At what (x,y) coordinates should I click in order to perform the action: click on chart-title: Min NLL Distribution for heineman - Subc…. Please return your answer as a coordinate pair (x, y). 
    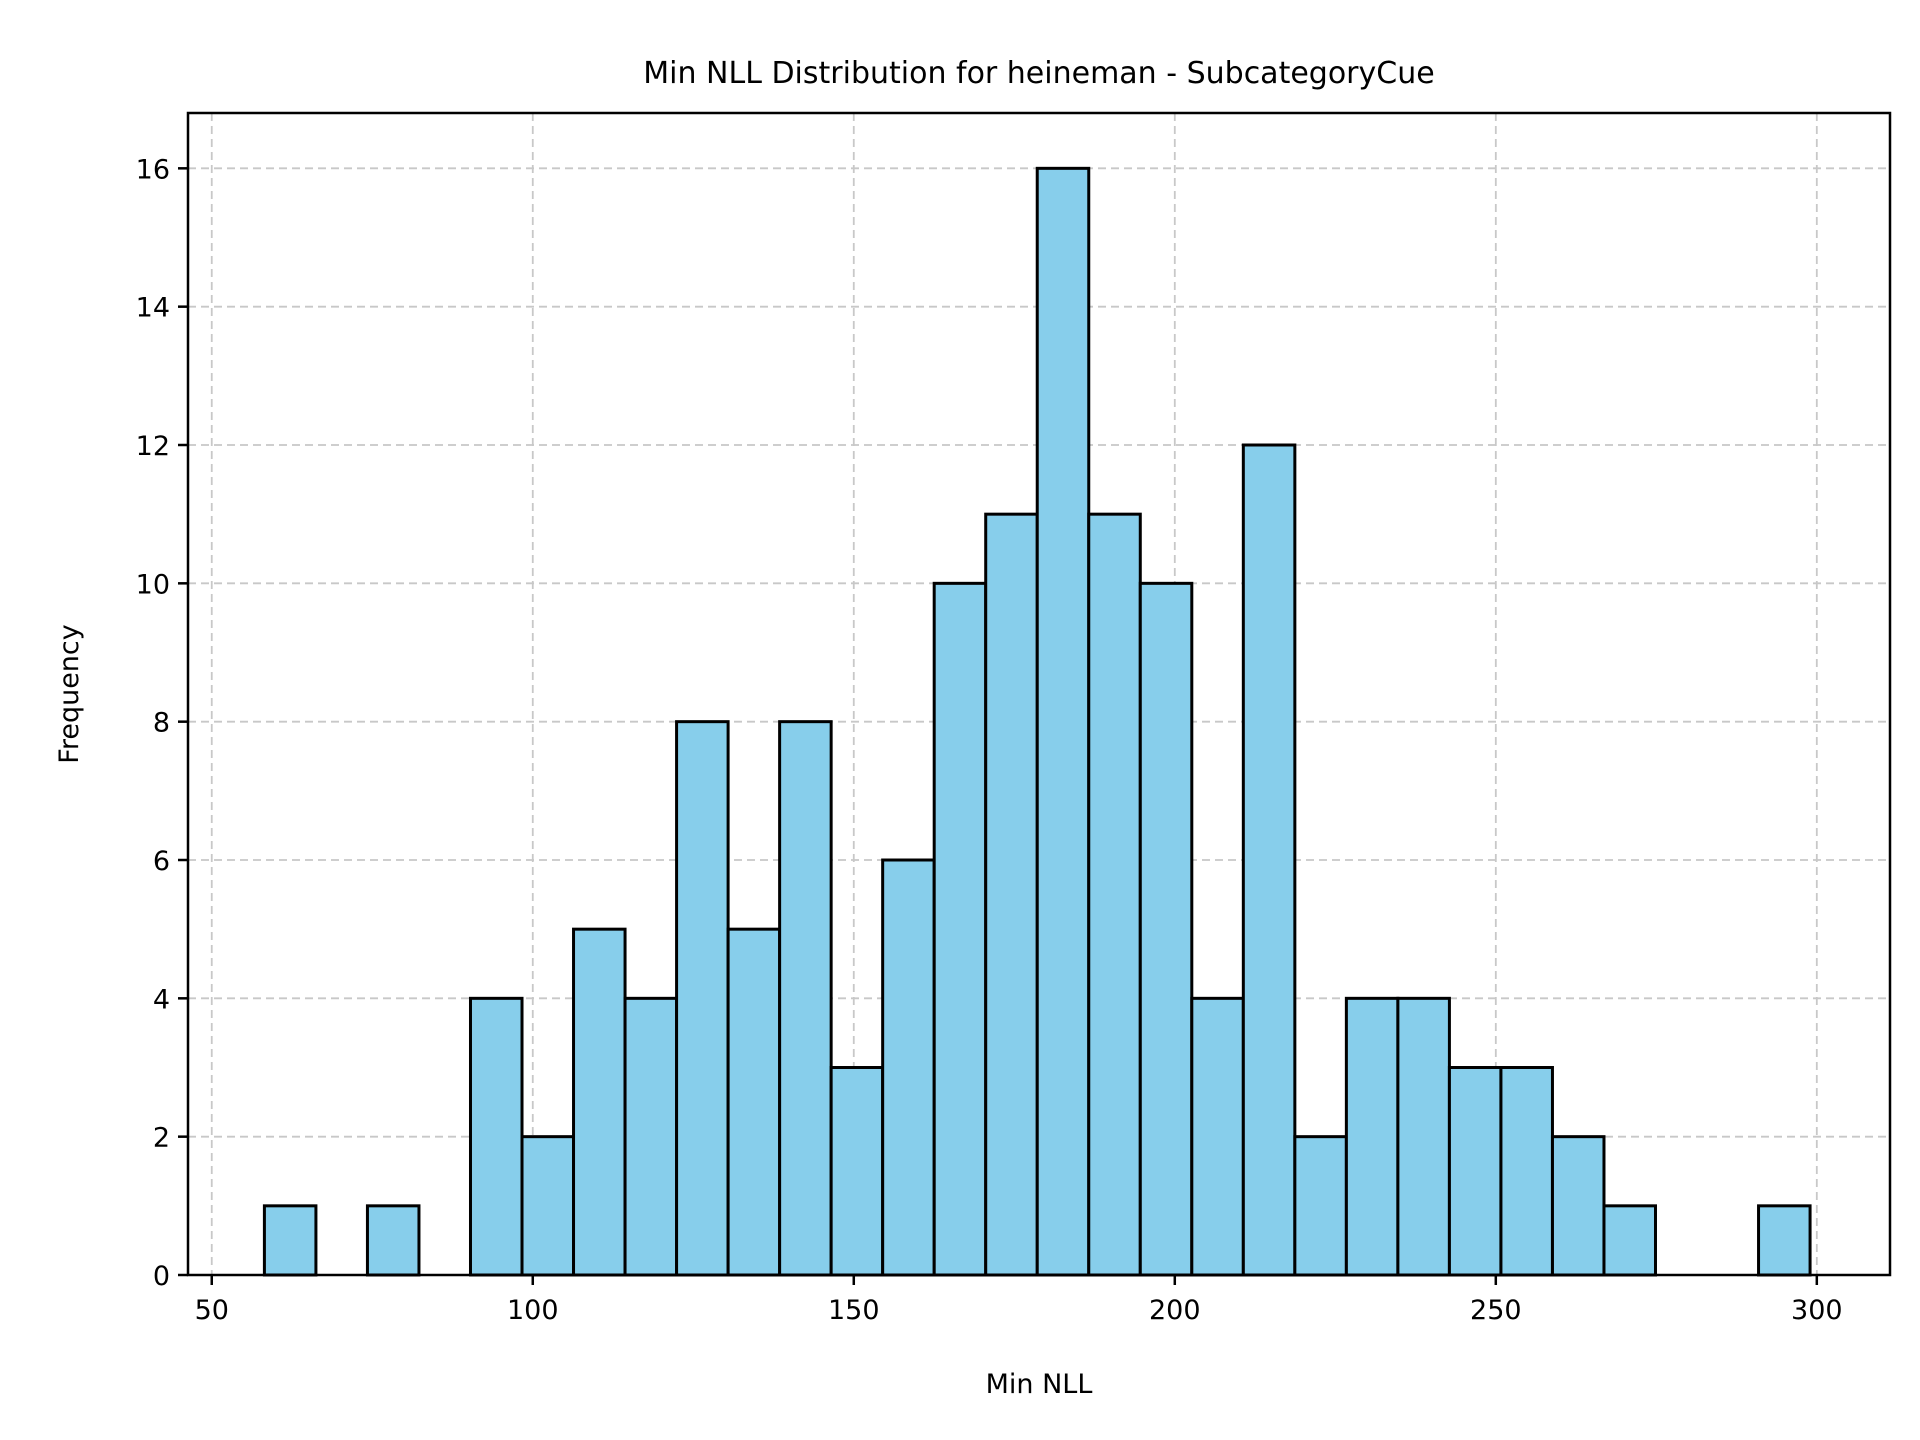
    Looking at the image, I should click on (1038, 73).